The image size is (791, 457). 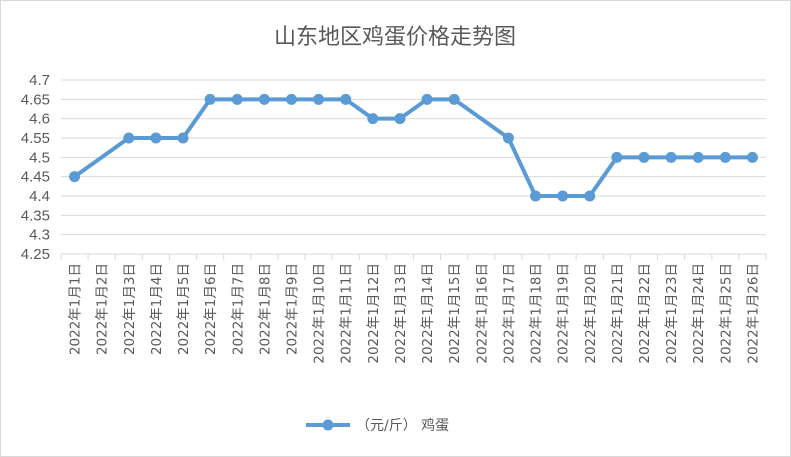 What do you see at coordinates (238, 309) in the screenshot?
I see `x-tick-label: 2022年1月7日` at bounding box center [238, 309].